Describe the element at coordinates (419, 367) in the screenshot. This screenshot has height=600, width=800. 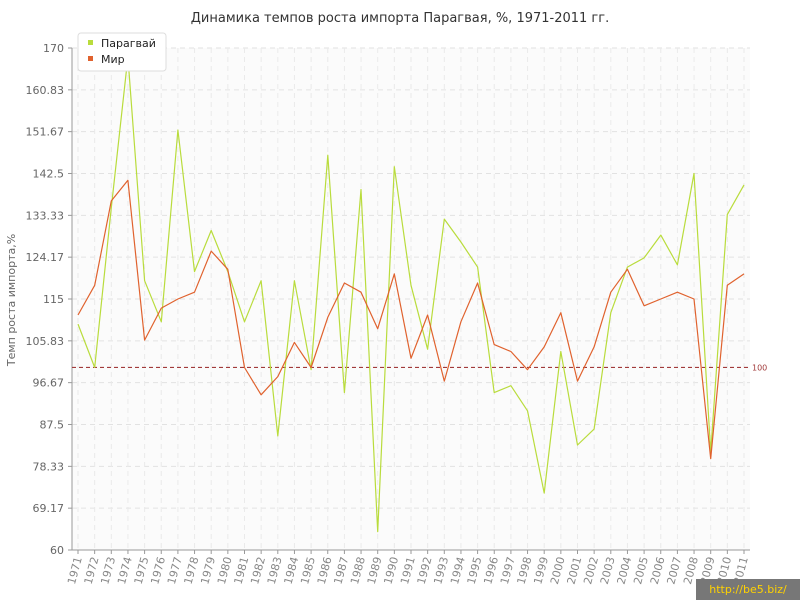
I see `reference-line: 100` at that location.